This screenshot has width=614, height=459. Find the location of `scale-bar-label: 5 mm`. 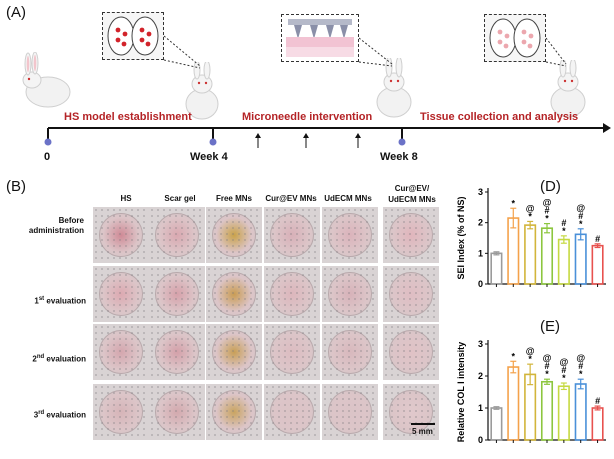

scale-bar-label: 5 mm is located at coordinates (422, 431).